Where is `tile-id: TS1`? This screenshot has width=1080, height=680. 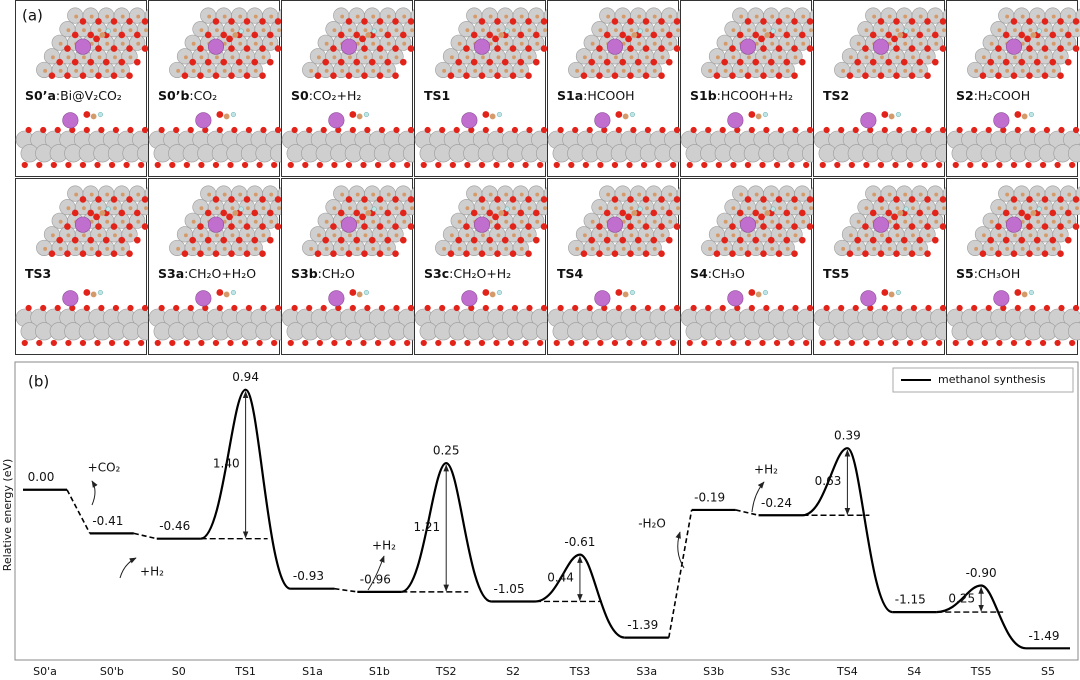 tile-id: TS1 is located at coordinates (437, 95).